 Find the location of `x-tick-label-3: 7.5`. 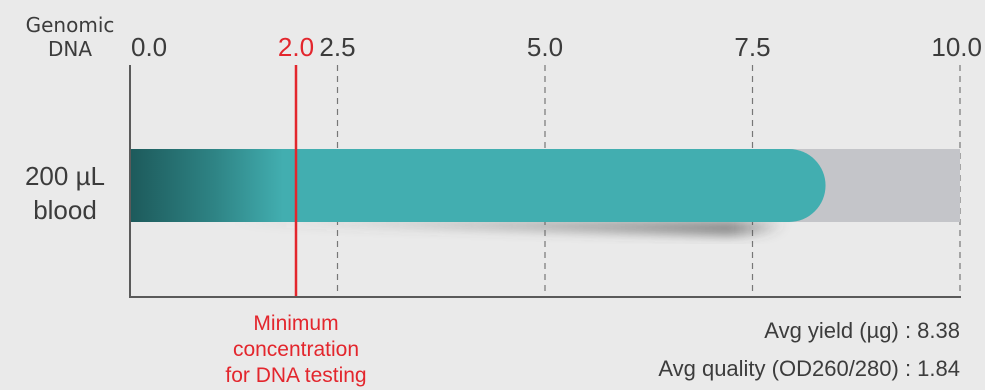

x-tick-label-3: 7.5 is located at coordinates (752, 47).